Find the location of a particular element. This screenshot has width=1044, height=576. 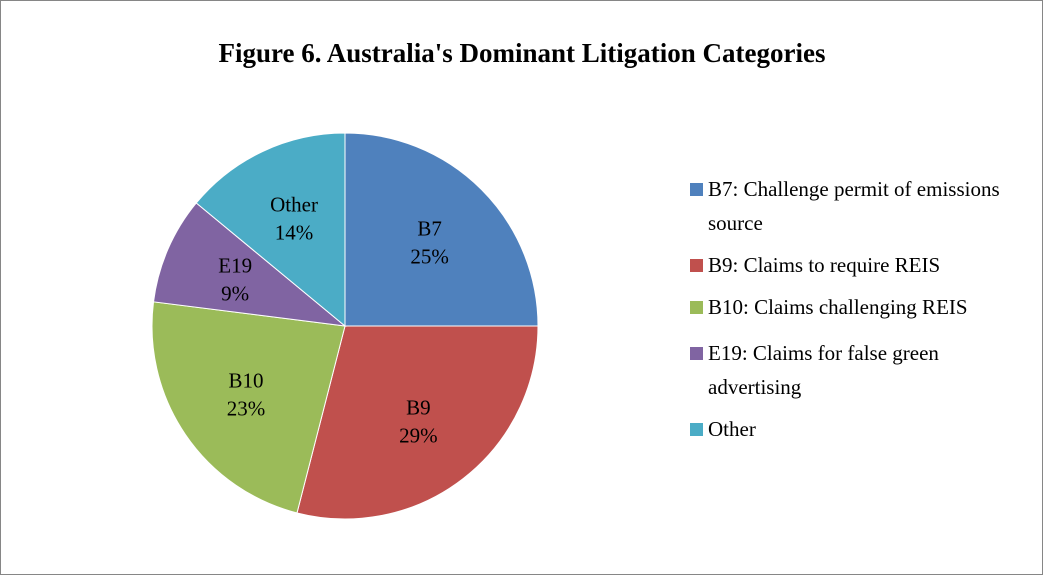

legend-label: Other is located at coordinates (732, 429).